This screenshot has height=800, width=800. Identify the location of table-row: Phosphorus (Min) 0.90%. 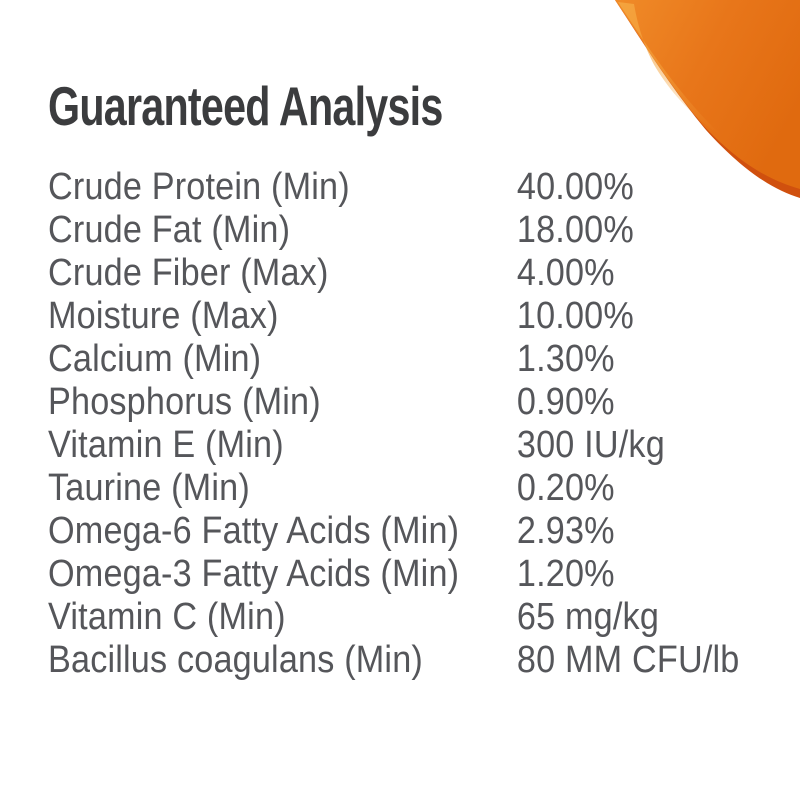
(381, 402).